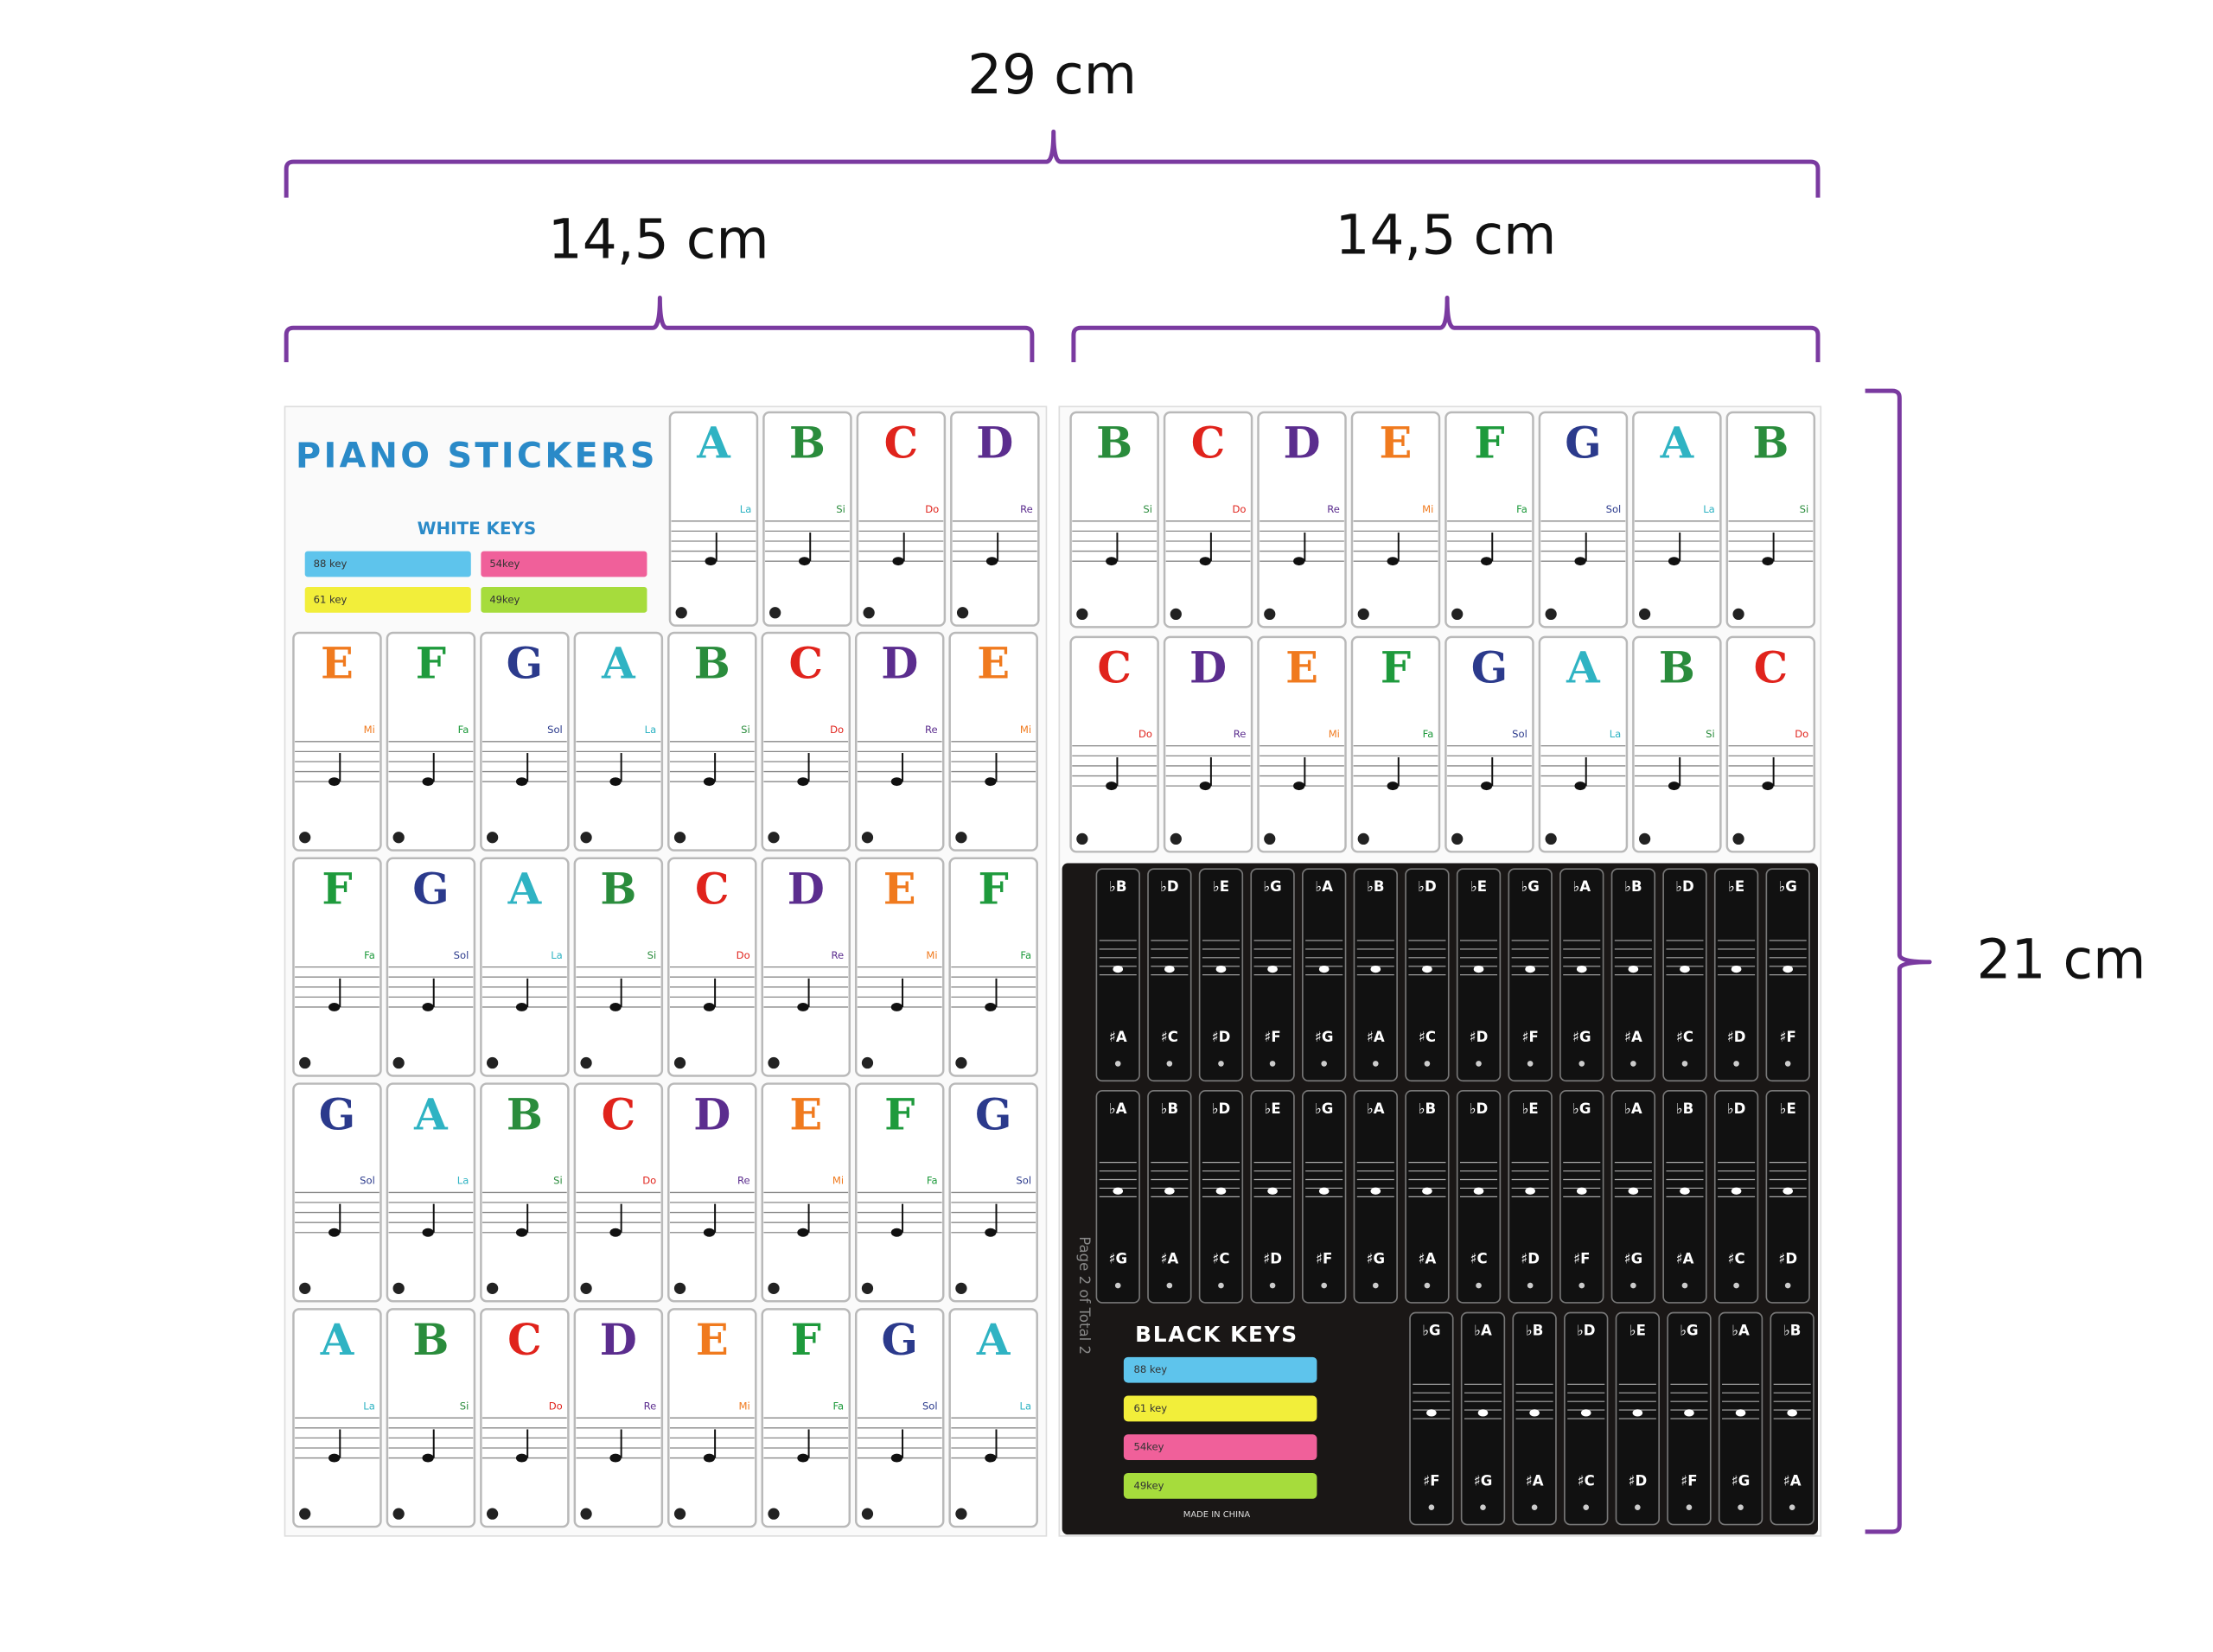 The height and width of the screenshot is (1652, 2213). Describe the element at coordinates (1220, 1409) in the screenshot. I see `legend-bar` at that location.